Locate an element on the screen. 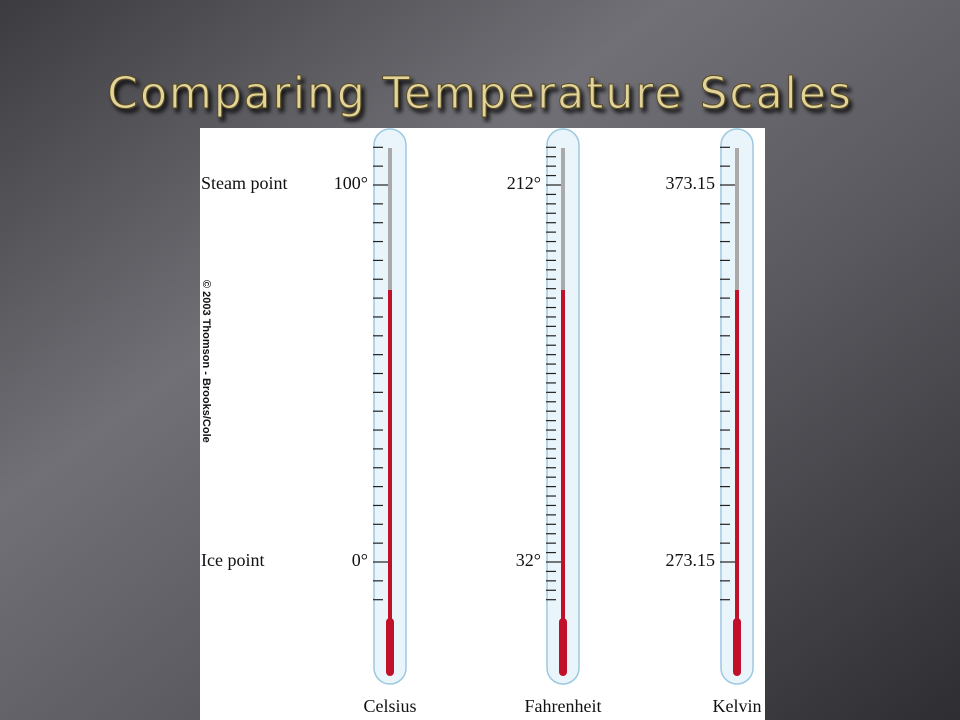 The height and width of the screenshot is (720, 960). scale-name: Celsius is located at coordinates (389, 706).